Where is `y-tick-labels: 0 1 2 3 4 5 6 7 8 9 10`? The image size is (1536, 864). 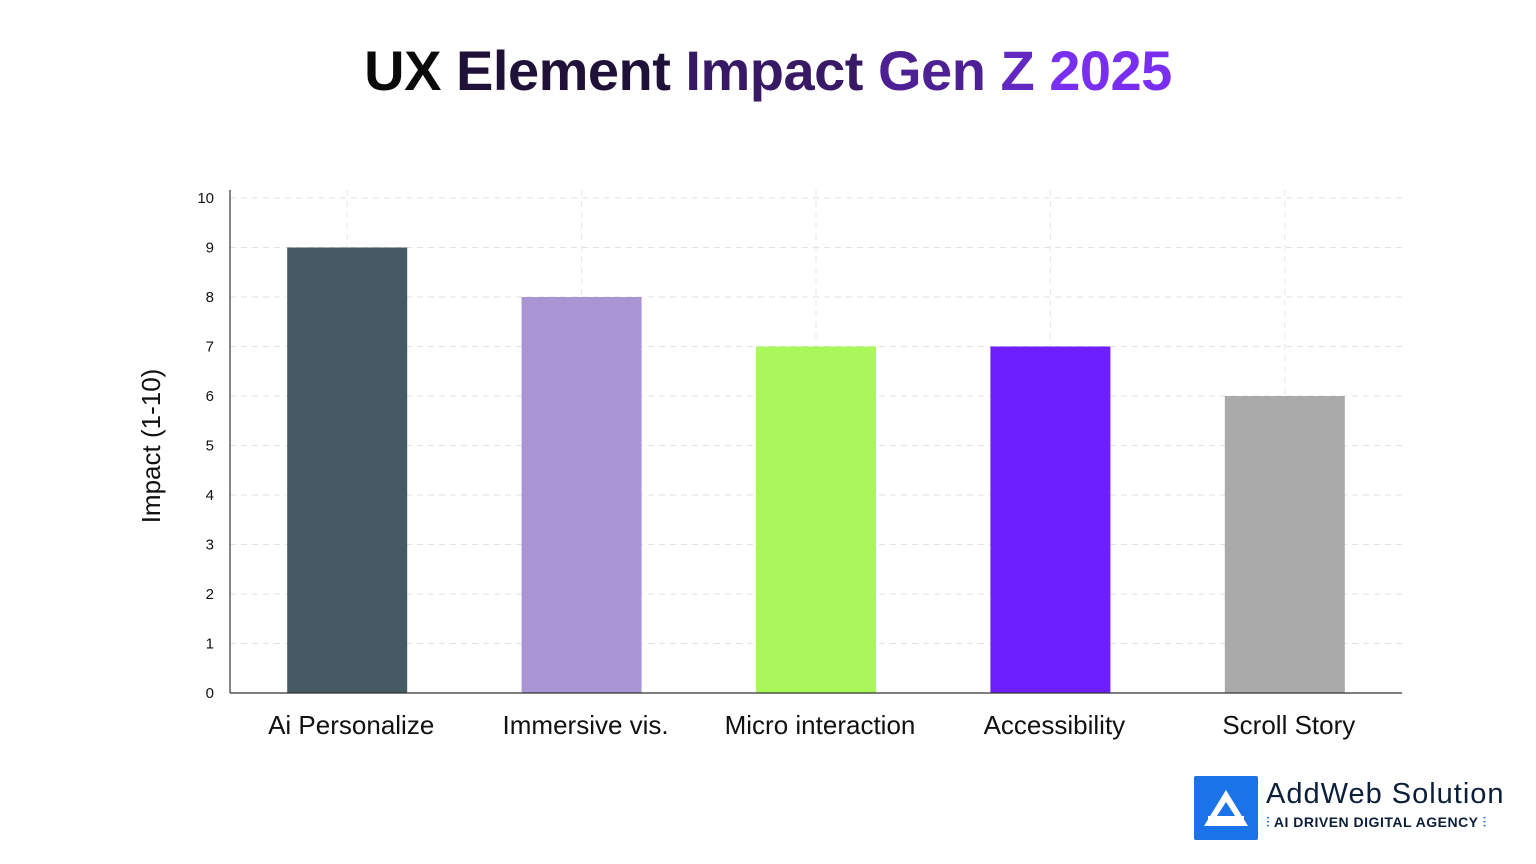
y-tick-labels: 0 1 2 3 4 5 6 7 8 9 10 is located at coordinates (205, 446).